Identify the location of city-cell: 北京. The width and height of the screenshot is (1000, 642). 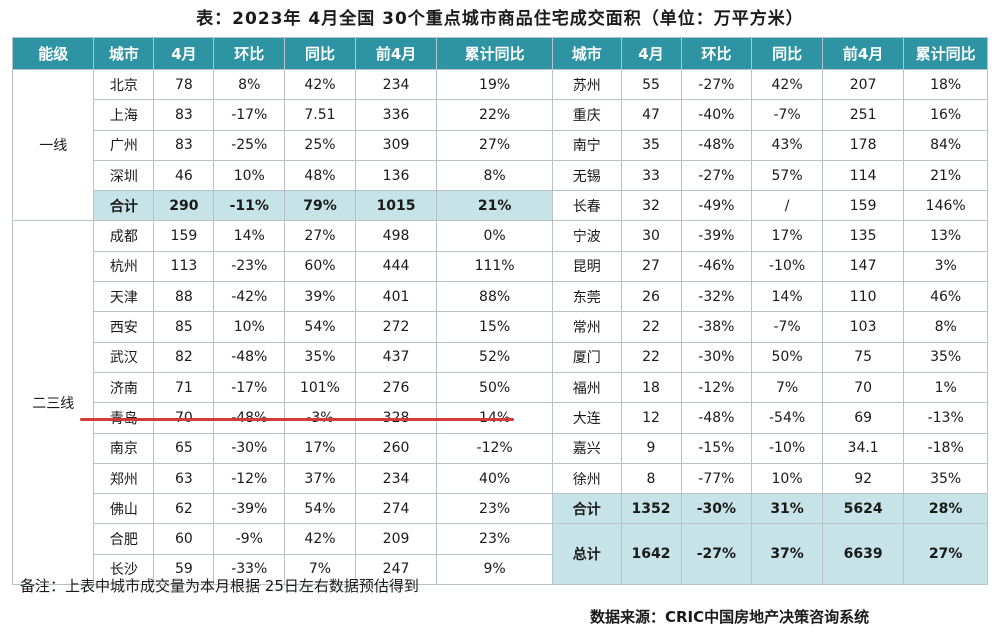
(124, 84).